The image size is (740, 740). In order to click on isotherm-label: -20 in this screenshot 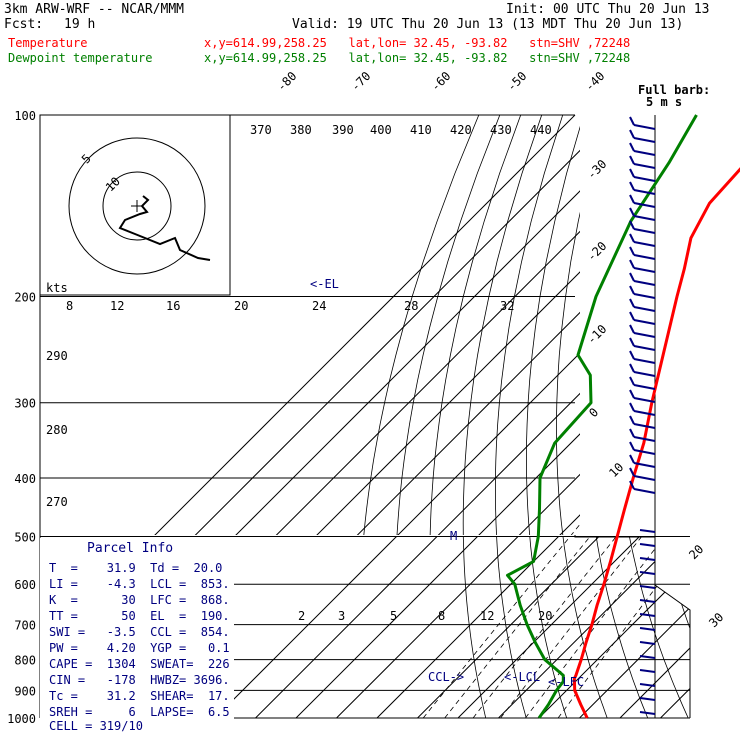, I will do `click(596, 251)`.